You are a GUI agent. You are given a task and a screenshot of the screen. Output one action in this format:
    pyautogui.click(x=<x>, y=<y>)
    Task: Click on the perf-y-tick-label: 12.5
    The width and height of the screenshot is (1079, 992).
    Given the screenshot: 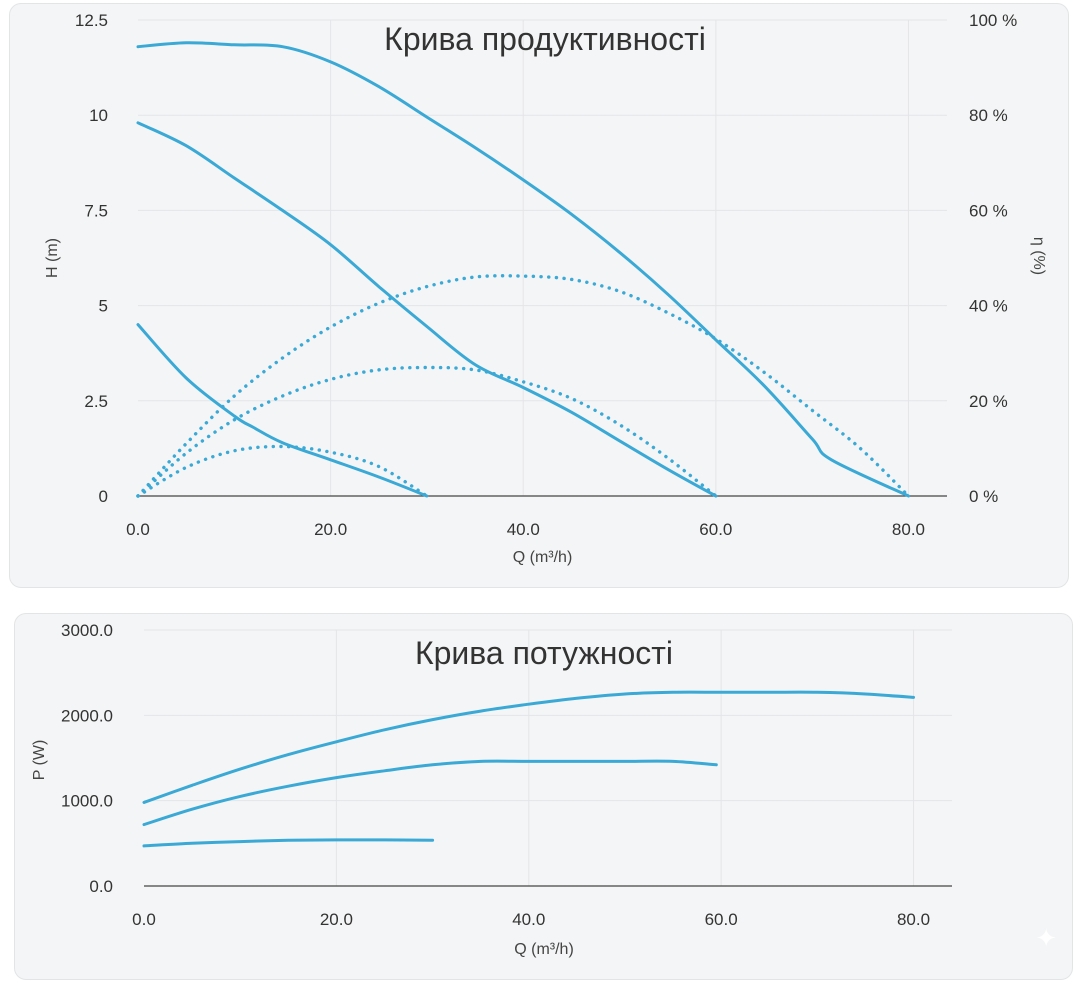 What is the action you would take?
    pyautogui.click(x=91, y=20)
    